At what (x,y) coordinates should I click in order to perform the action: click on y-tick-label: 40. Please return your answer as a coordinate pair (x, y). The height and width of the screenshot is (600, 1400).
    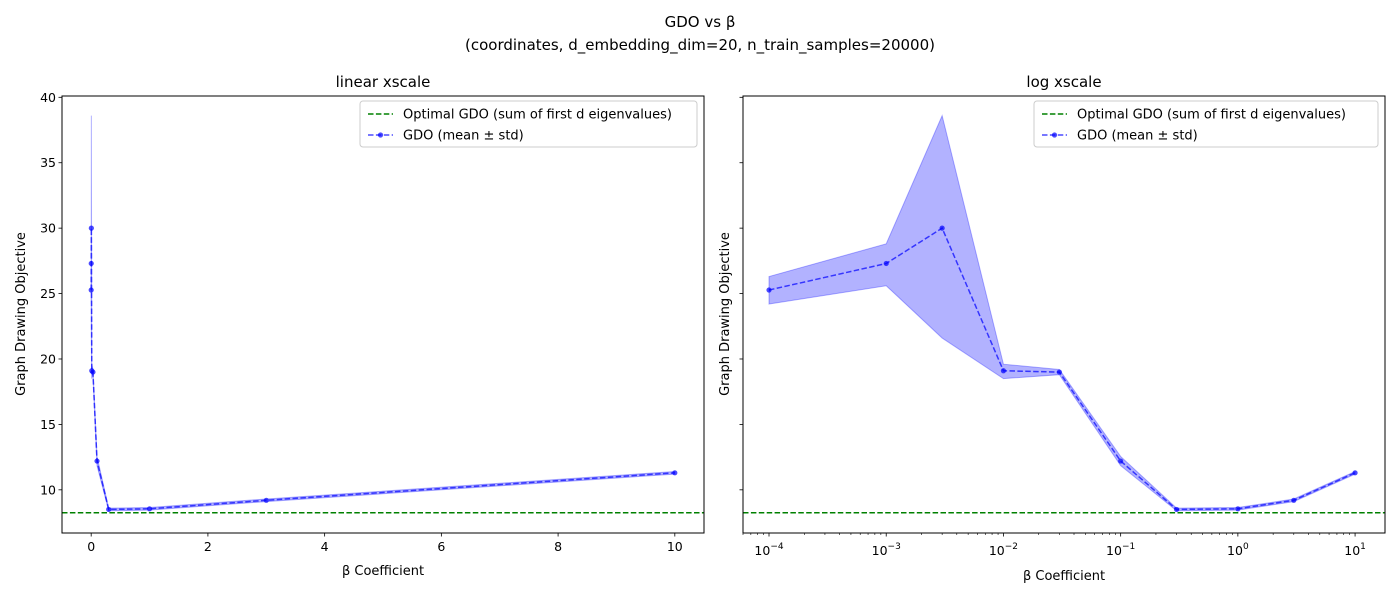
    Looking at the image, I should click on (48, 97).